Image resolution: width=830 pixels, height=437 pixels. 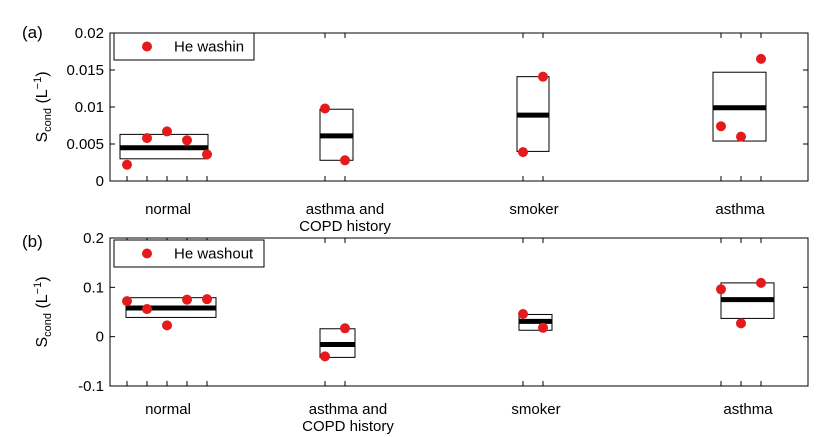 What do you see at coordinates (91, 386) in the screenshot?
I see `y-tick-label: -0.1` at bounding box center [91, 386].